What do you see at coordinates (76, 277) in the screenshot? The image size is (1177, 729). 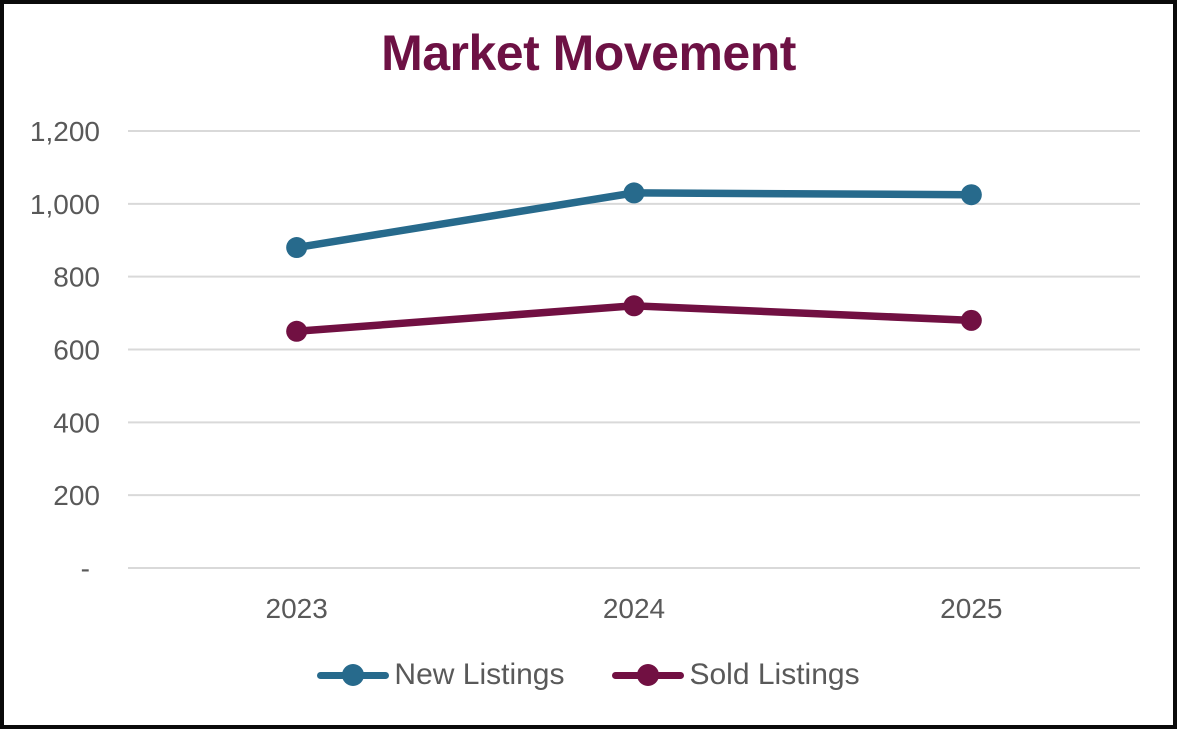 I see `axis-tick-label: 800` at bounding box center [76, 277].